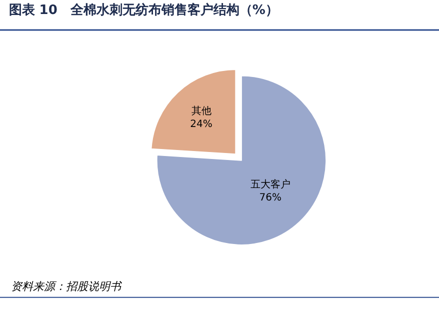 The height and width of the screenshot is (322, 439). What do you see at coordinates (270, 198) in the screenshot?
I see `data-label: 76%` at bounding box center [270, 198].